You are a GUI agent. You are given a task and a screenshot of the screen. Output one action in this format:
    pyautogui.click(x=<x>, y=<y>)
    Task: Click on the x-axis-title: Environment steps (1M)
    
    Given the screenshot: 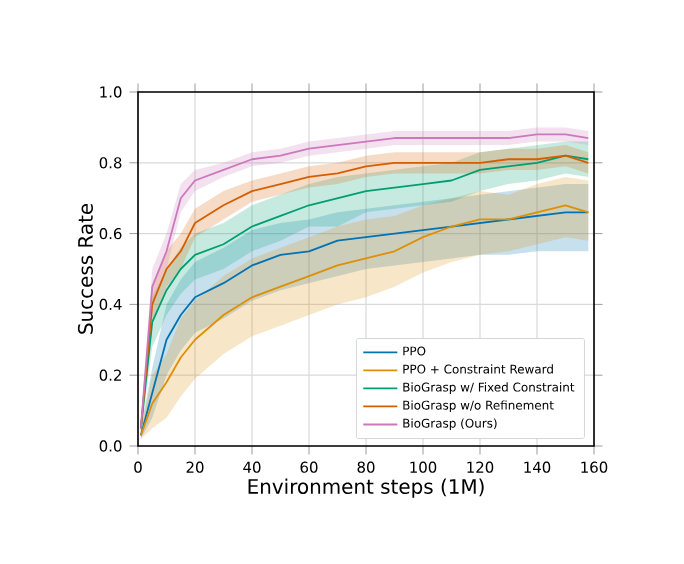 What is the action you would take?
    pyautogui.click(x=366, y=488)
    